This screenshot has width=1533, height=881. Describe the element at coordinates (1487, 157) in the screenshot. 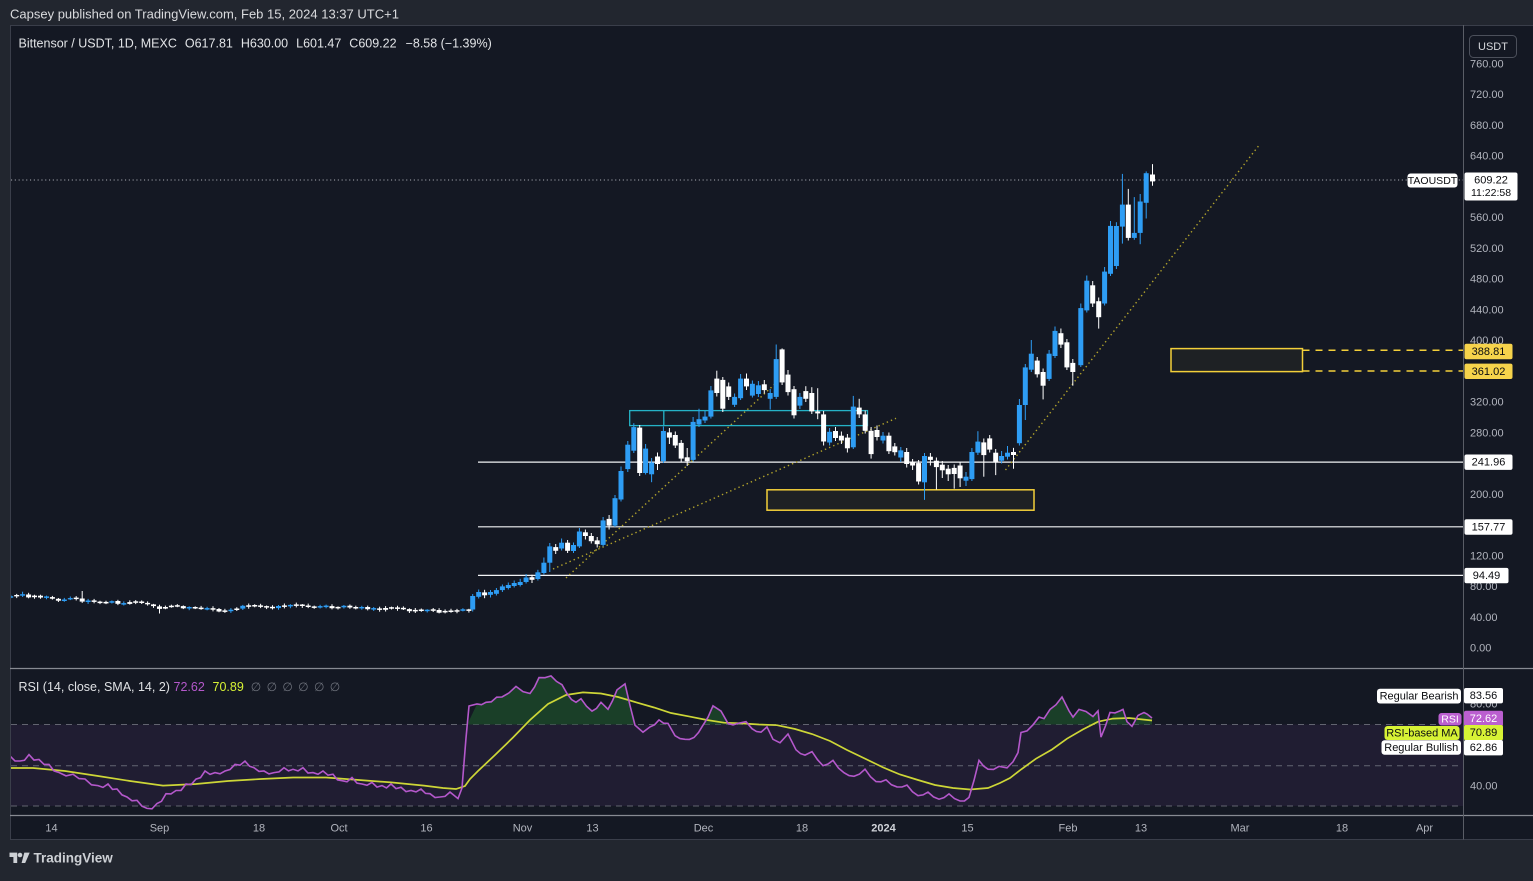

I see `svg-text: 640.00` at that location.